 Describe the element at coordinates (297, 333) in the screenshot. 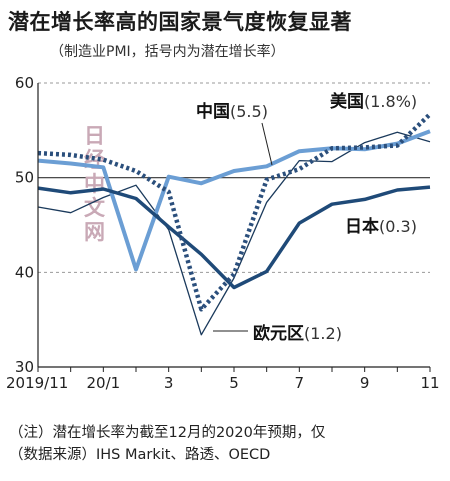

I see `series-label-eurozone: 欧元区(1.2)` at that location.